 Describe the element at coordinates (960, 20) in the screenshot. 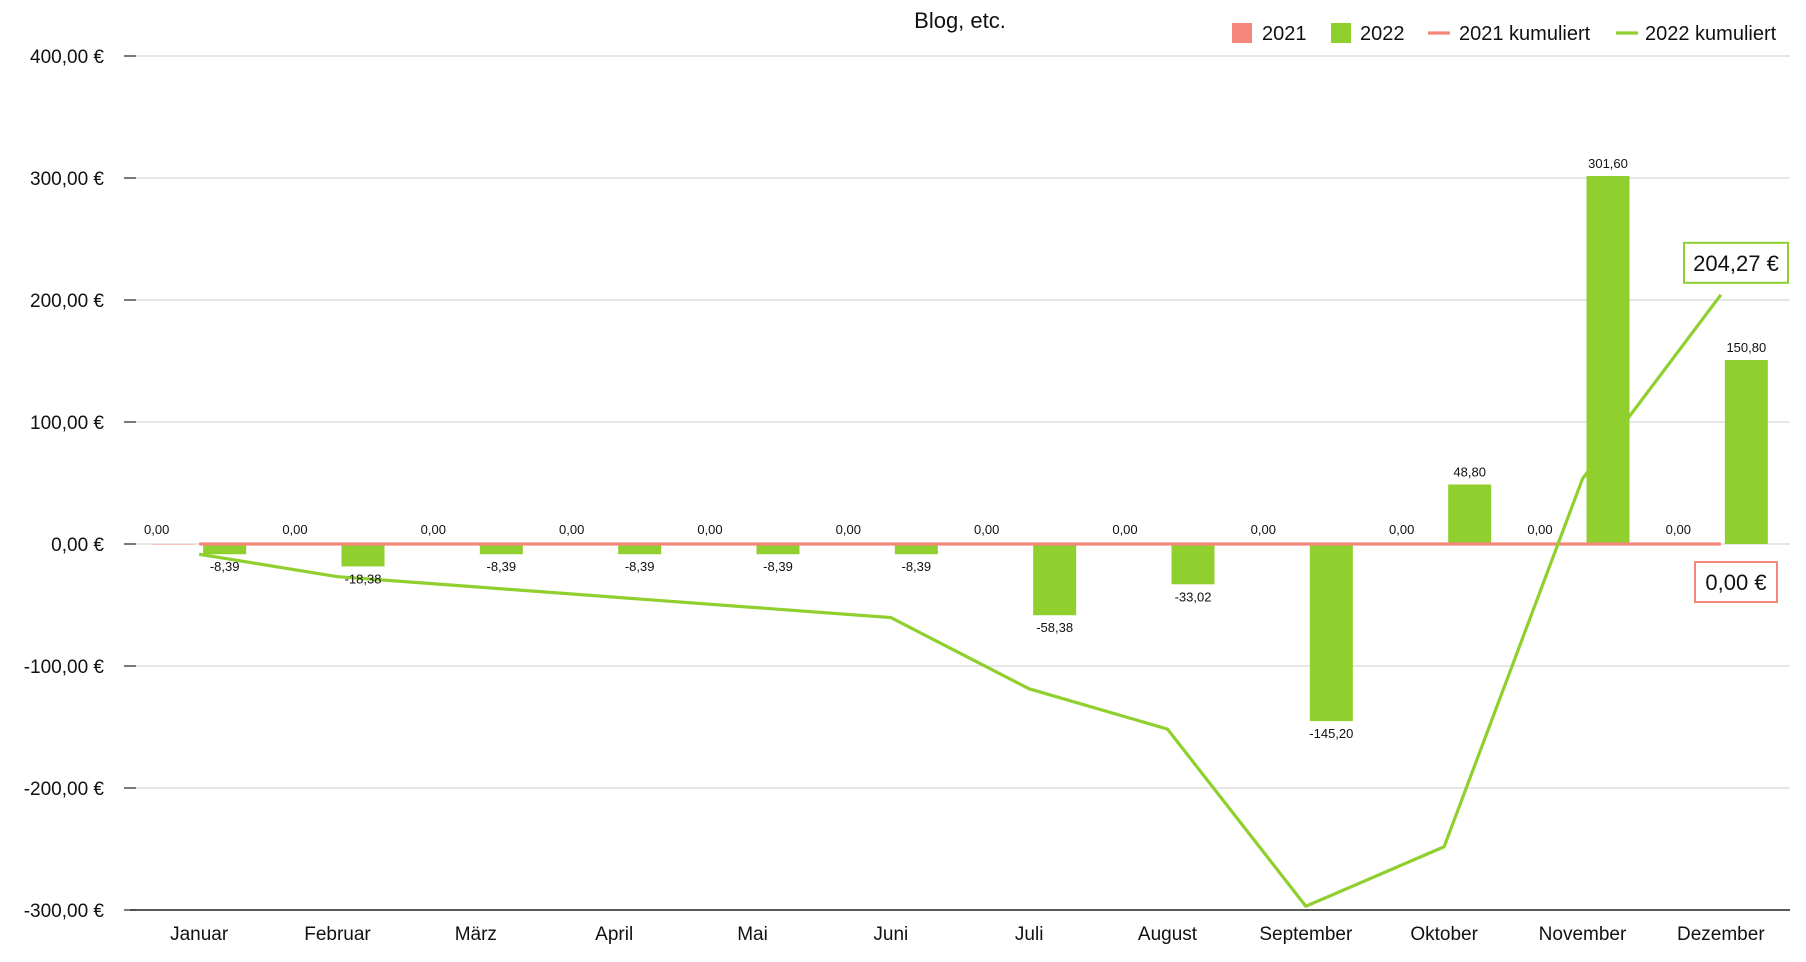

I see `chart-title: Blog, etc.` at that location.